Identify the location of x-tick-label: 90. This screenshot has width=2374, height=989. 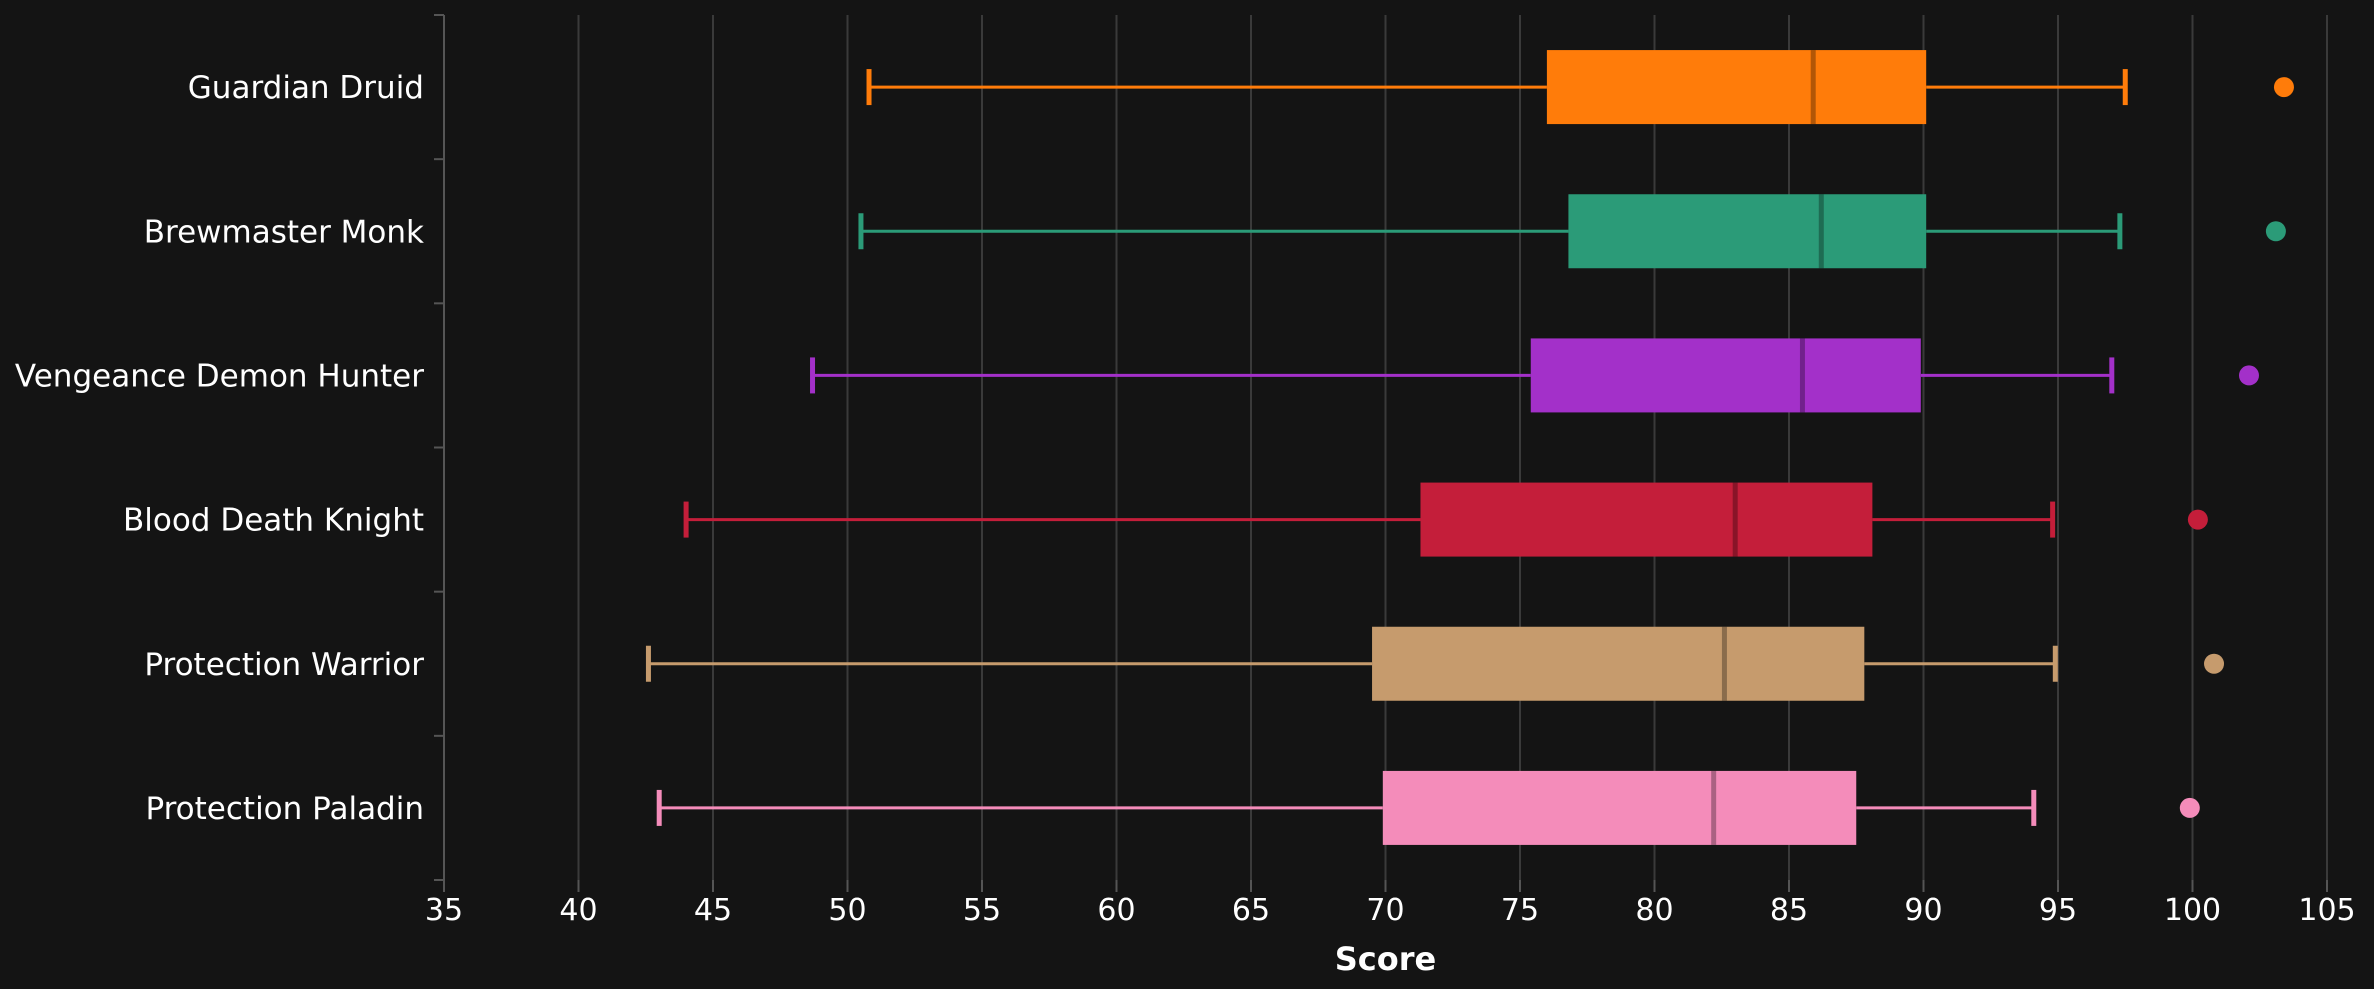
(1923, 910).